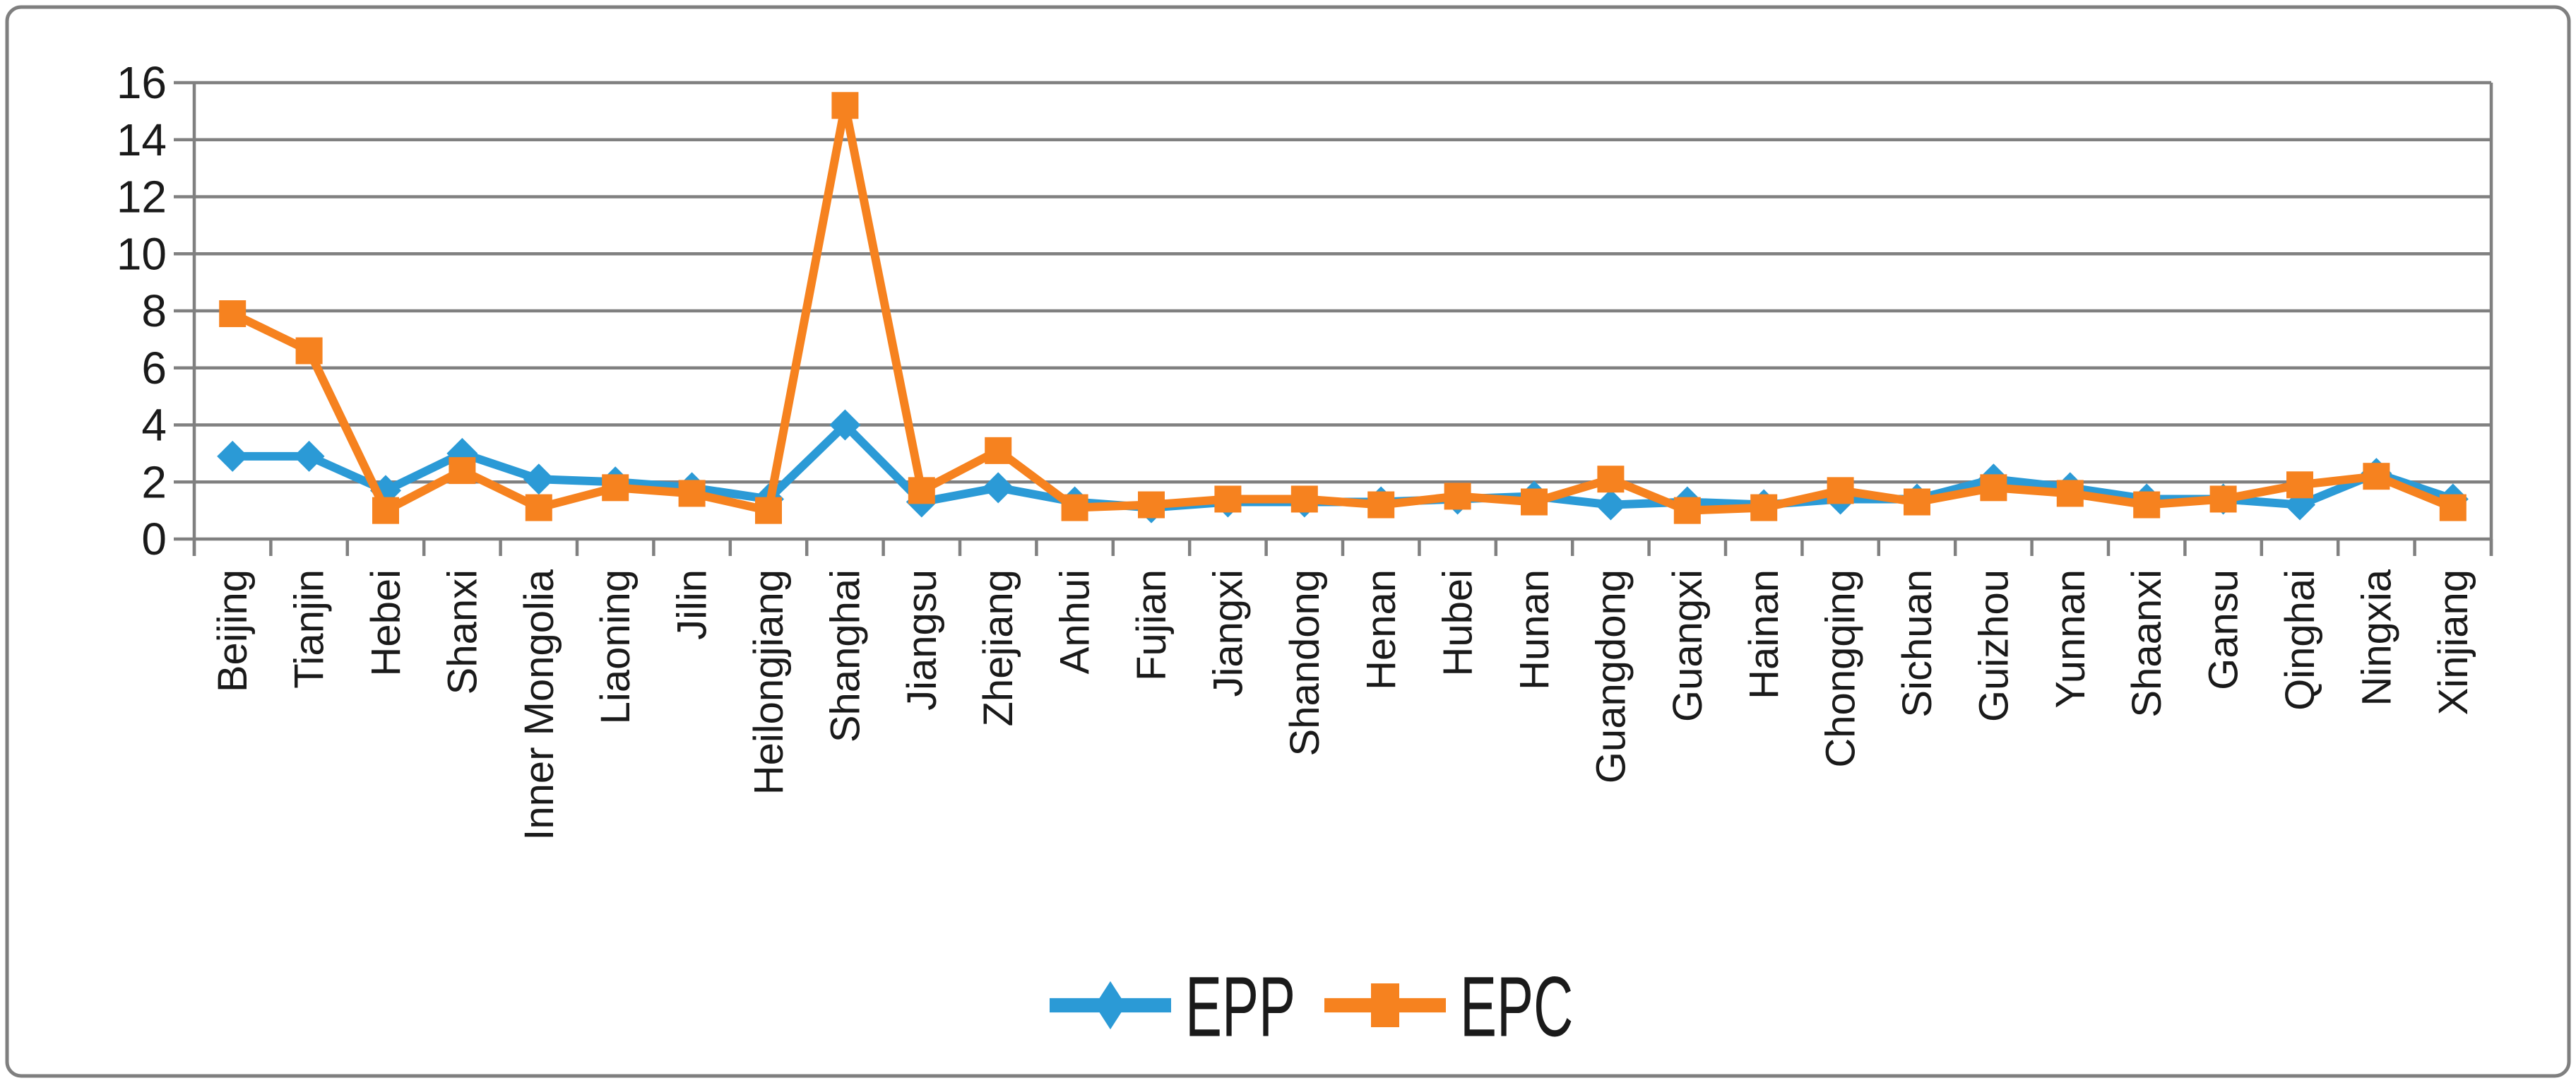  Describe the element at coordinates (1110, 1006) in the screenshot. I see `epp-legend-diamond-icon` at that location.